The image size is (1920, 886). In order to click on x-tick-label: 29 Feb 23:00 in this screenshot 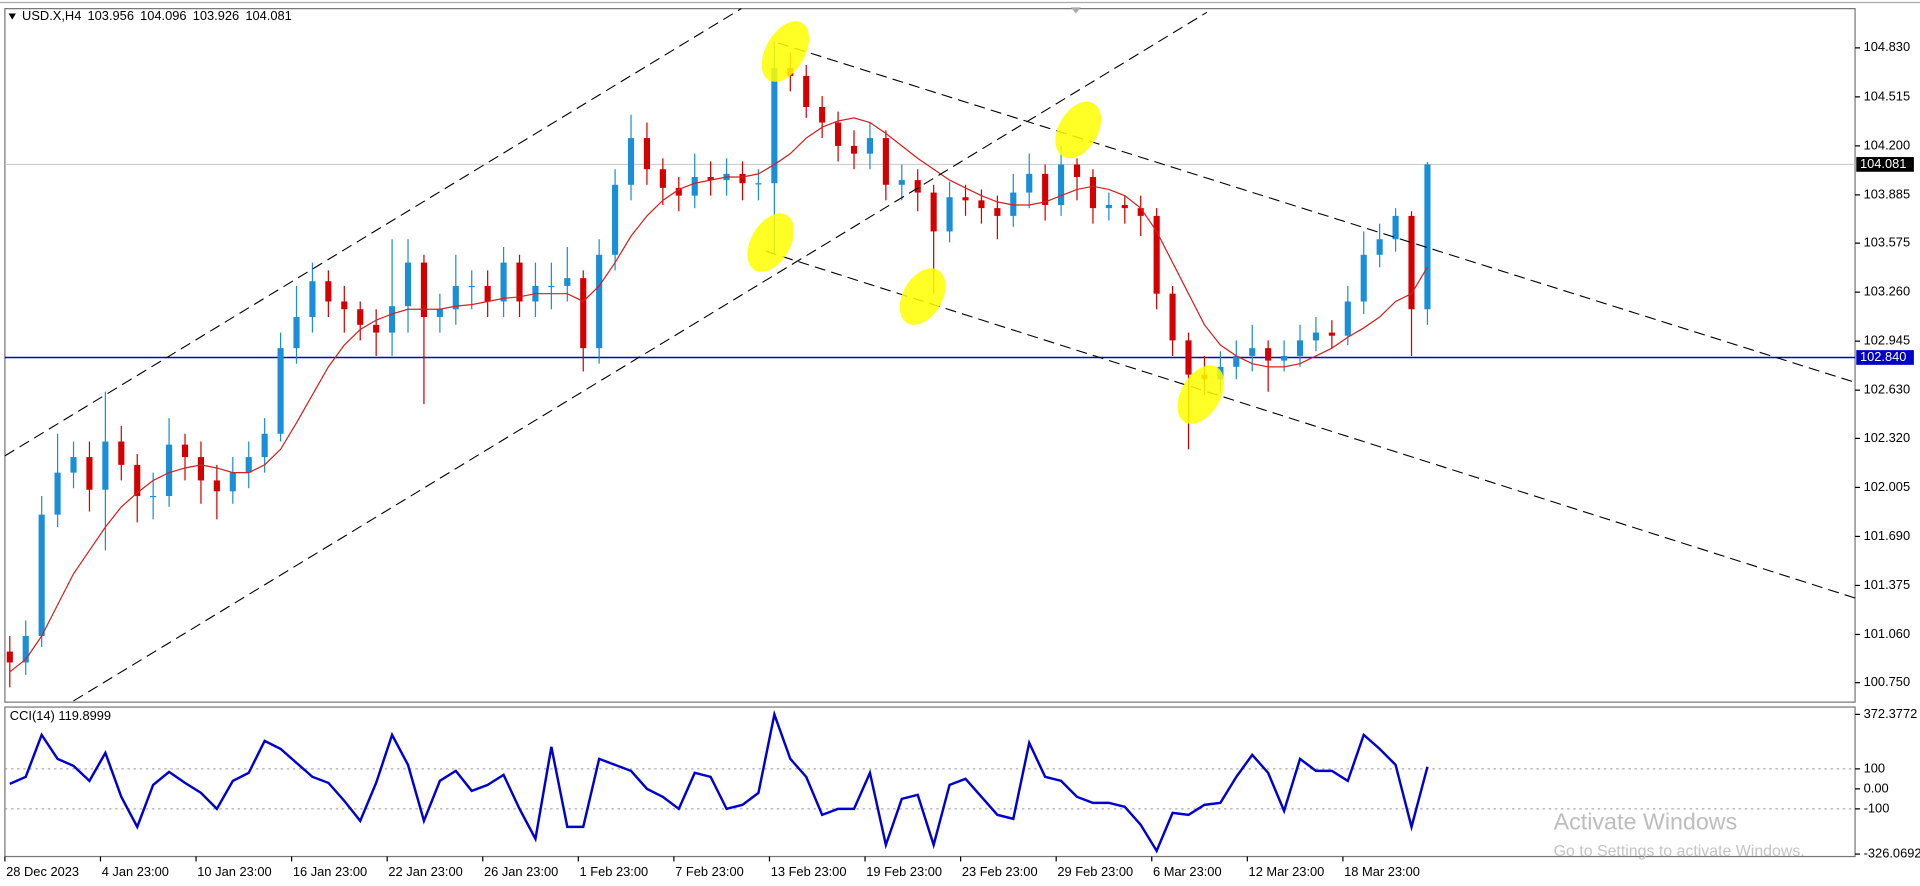, I will do `click(1095, 871)`.